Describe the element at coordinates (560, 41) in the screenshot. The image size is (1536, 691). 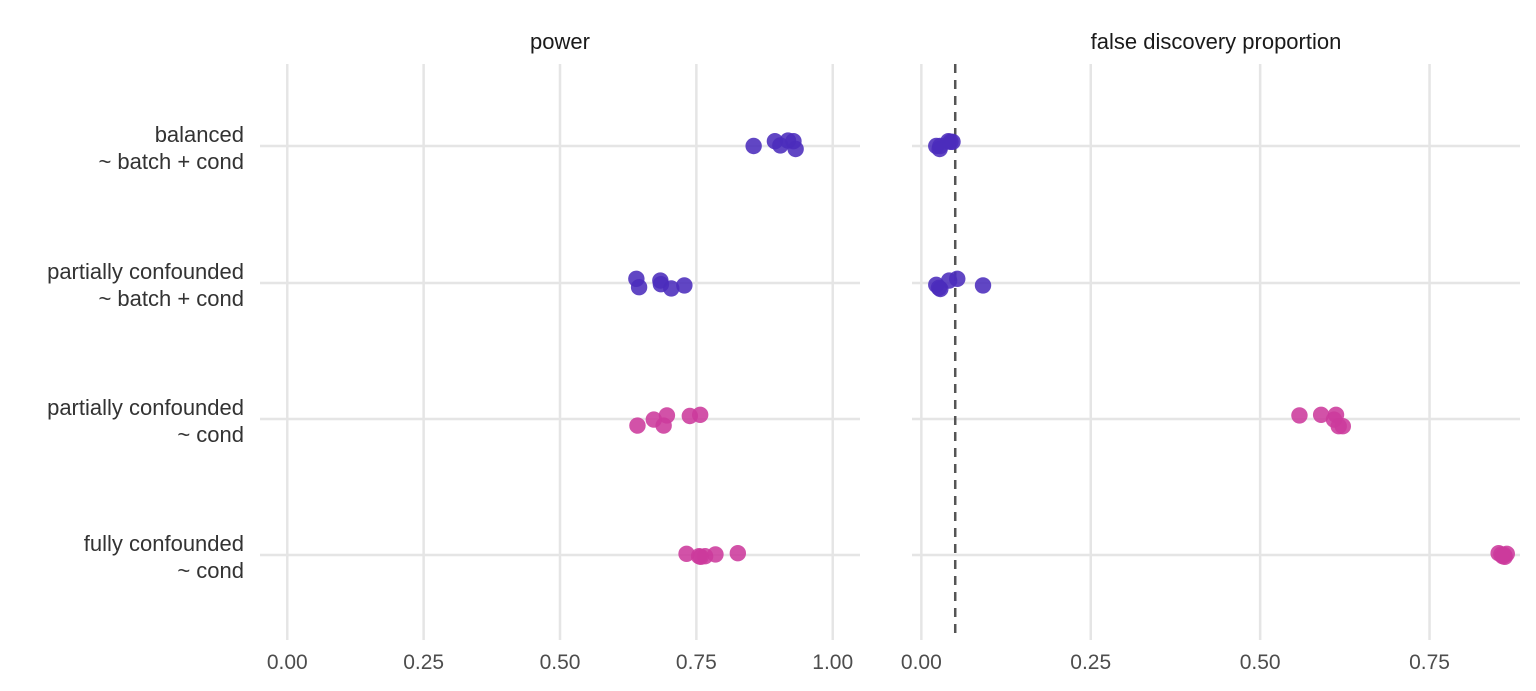
I see `panel-title: power` at that location.